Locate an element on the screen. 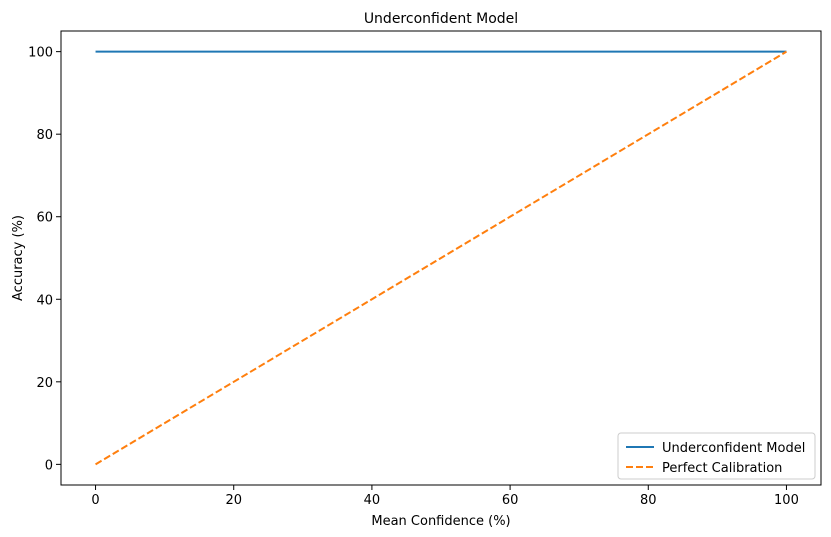 The image size is (831, 537). y-tick-label: 100 is located at coordinates (40, 53).